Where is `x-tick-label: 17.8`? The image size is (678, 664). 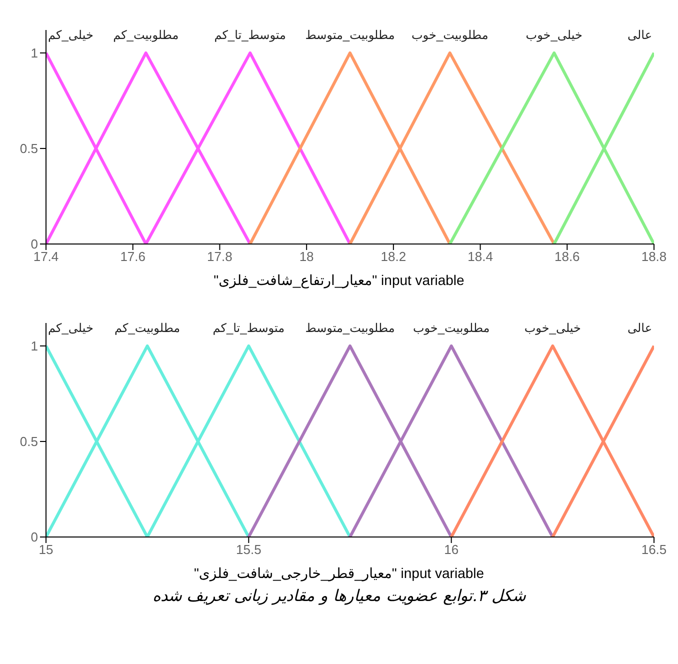
x-tick-label: 17.8 is located at coordinates (219, 256).